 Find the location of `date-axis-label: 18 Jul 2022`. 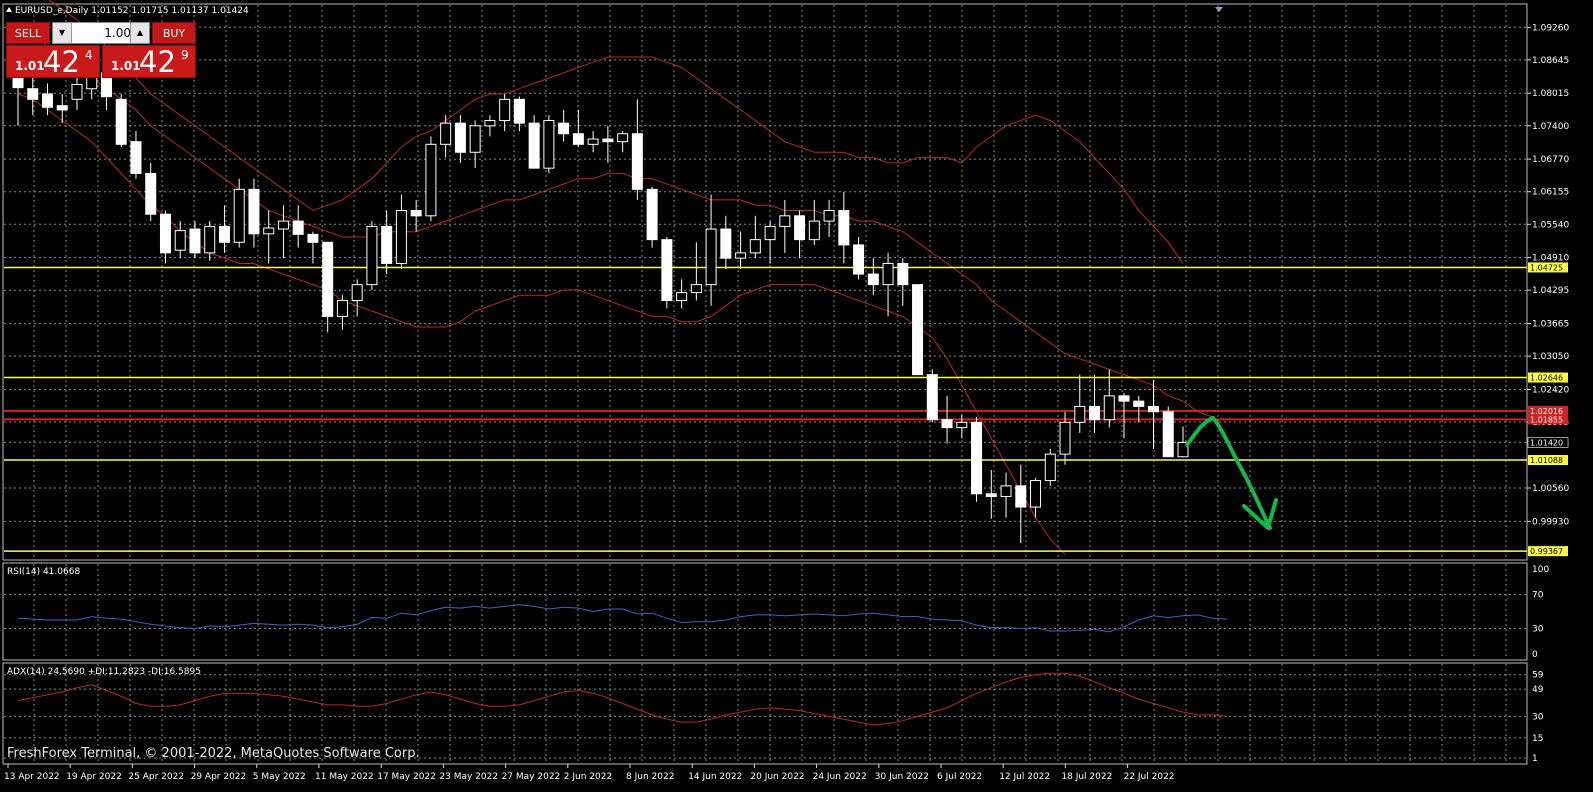

date-axis-label: 18 Jul 2022 is located at coordinates (1086, 777).